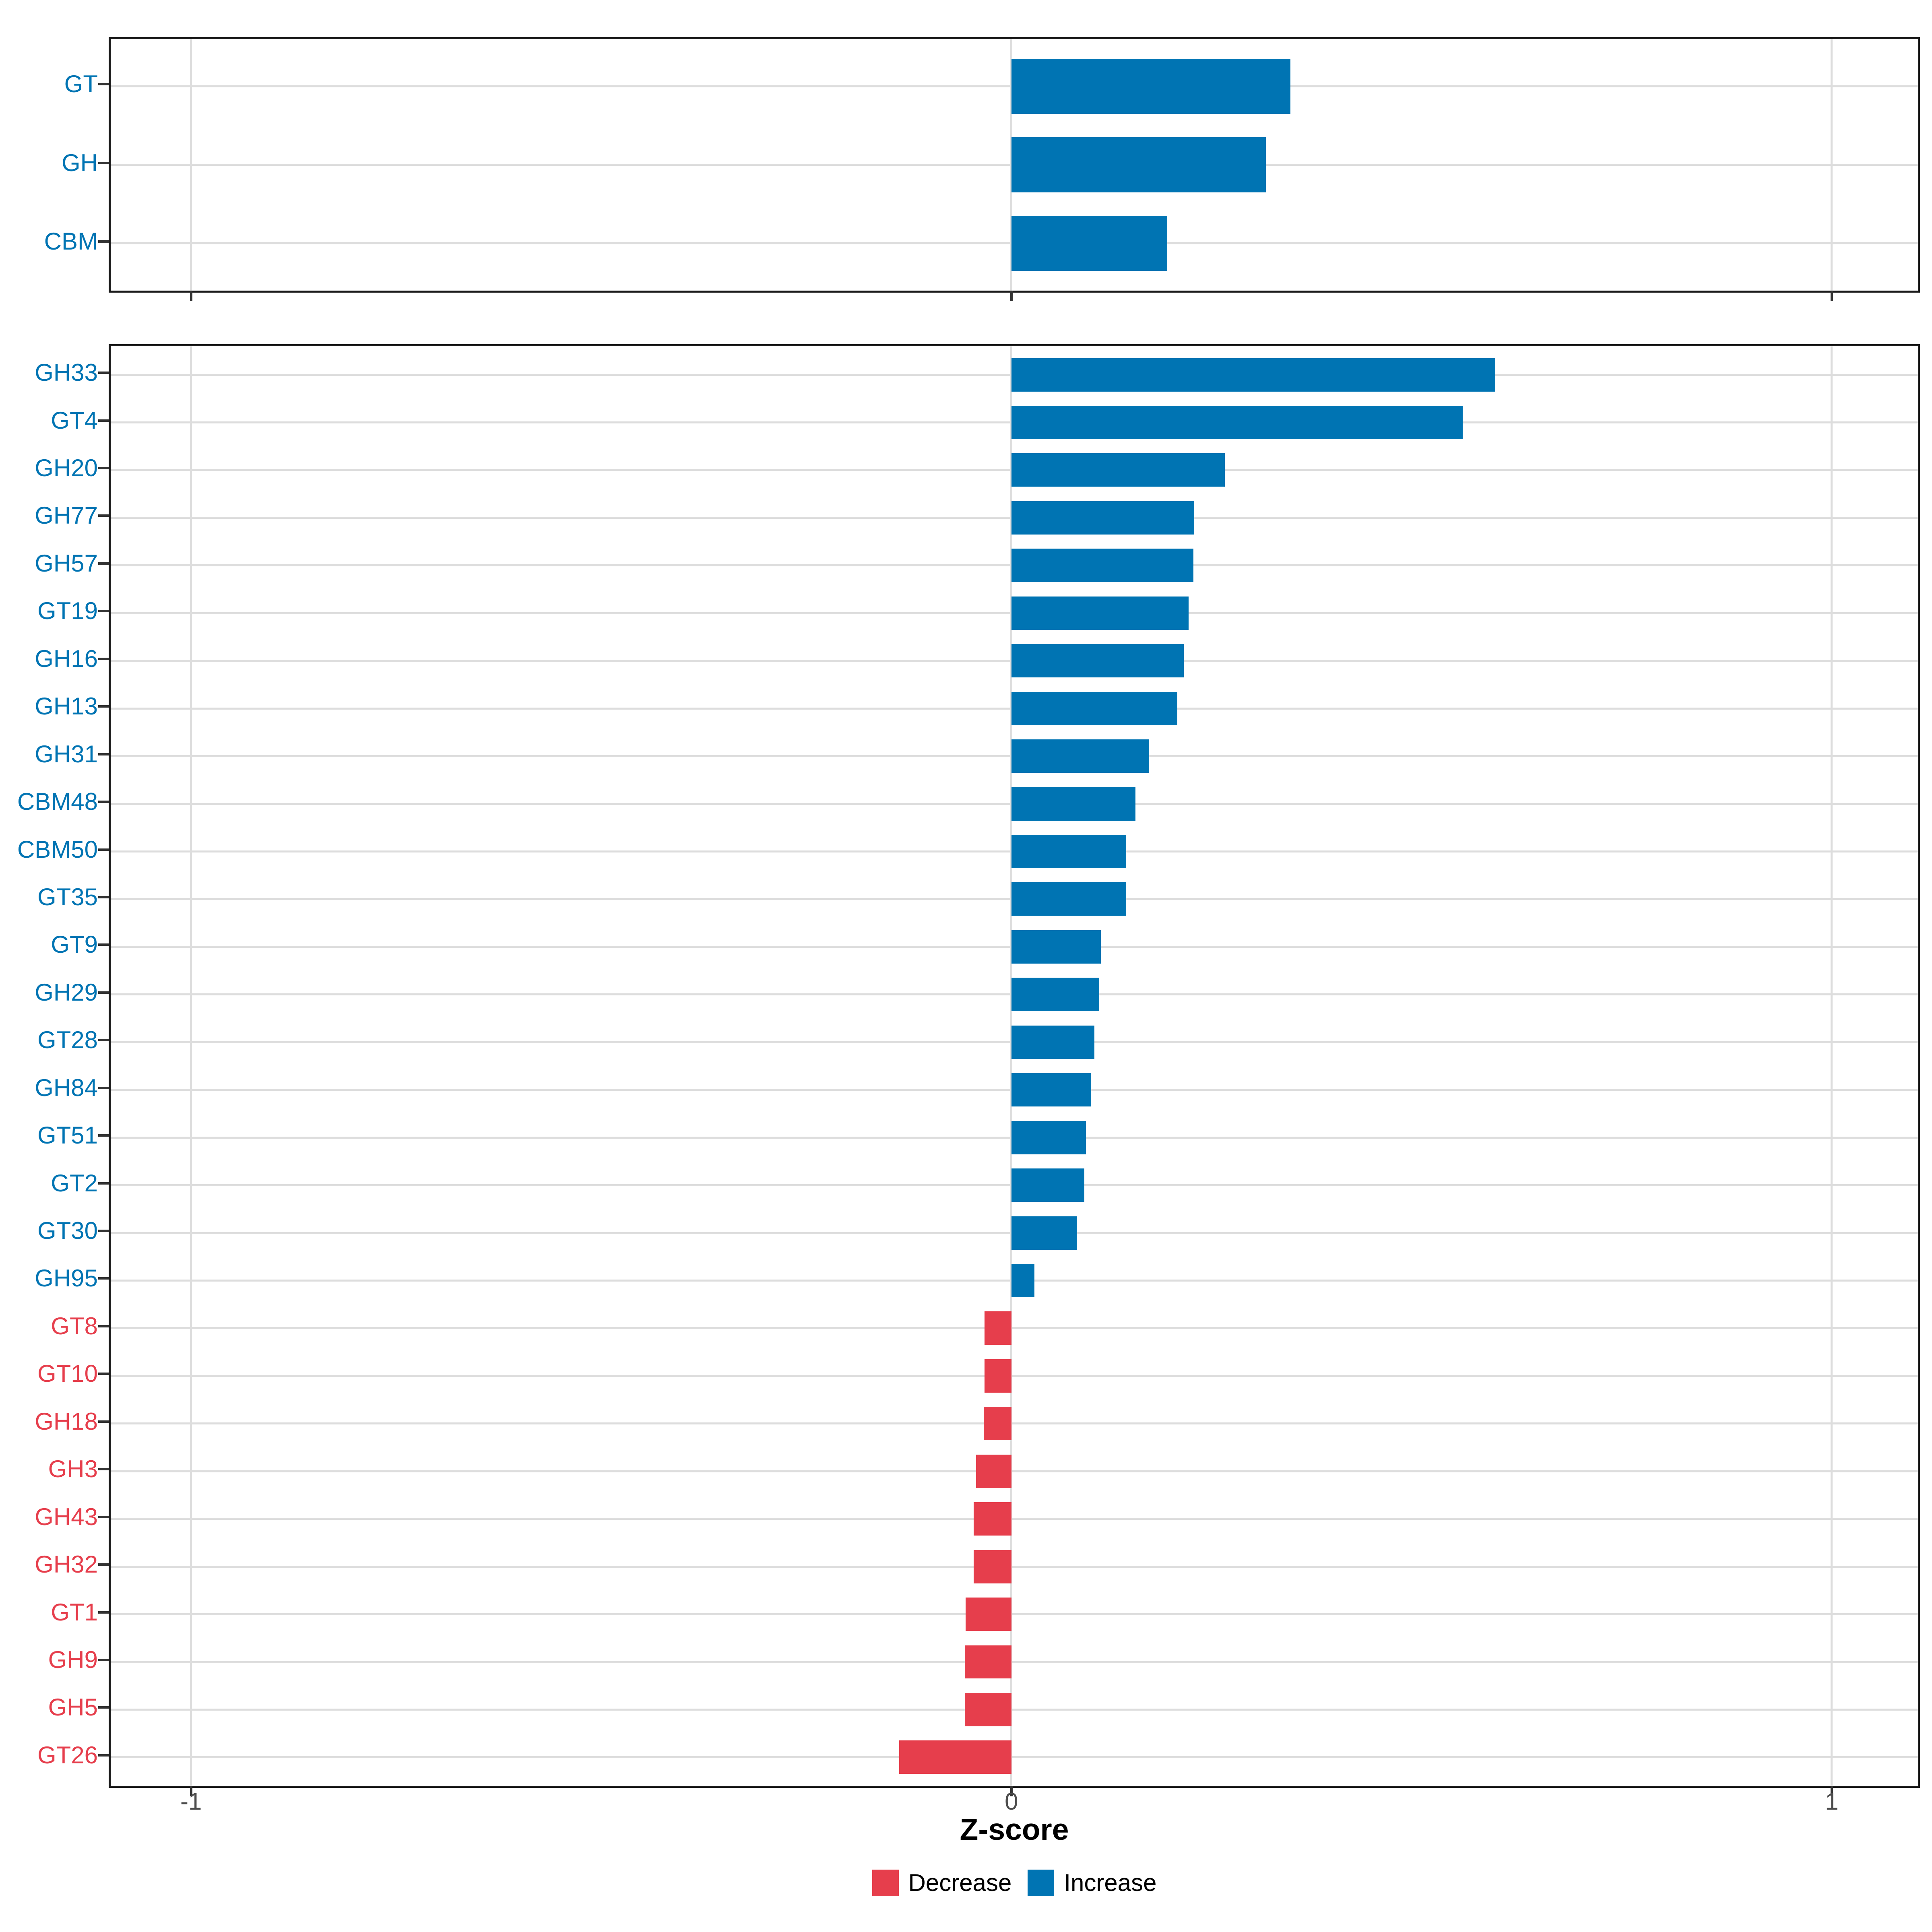 The image size is (1932, 1932). What do you see at coordinates (66, 1278) in the screenshot?
I see `category-label-gh95: GH95` at bounding box center [66, 1278].